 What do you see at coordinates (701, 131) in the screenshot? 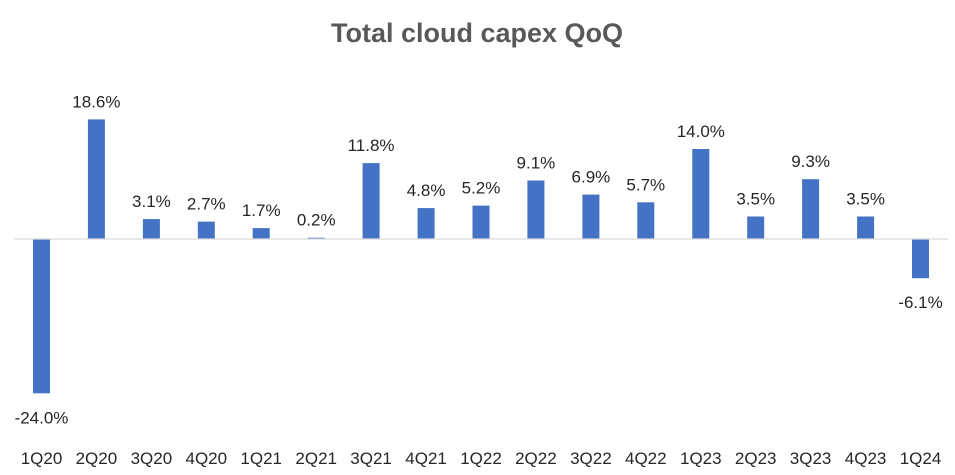
I see `data-label-1q23: 14.0%` at bounding box center [701, 131].